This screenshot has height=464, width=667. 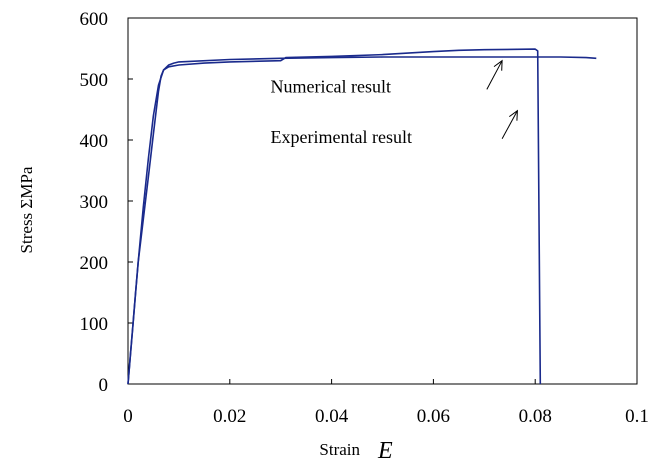 What do you see at coordinates (94, 263) in the screenshot?
I see `y-tick-label: 200` at bounding box center [94, 263].